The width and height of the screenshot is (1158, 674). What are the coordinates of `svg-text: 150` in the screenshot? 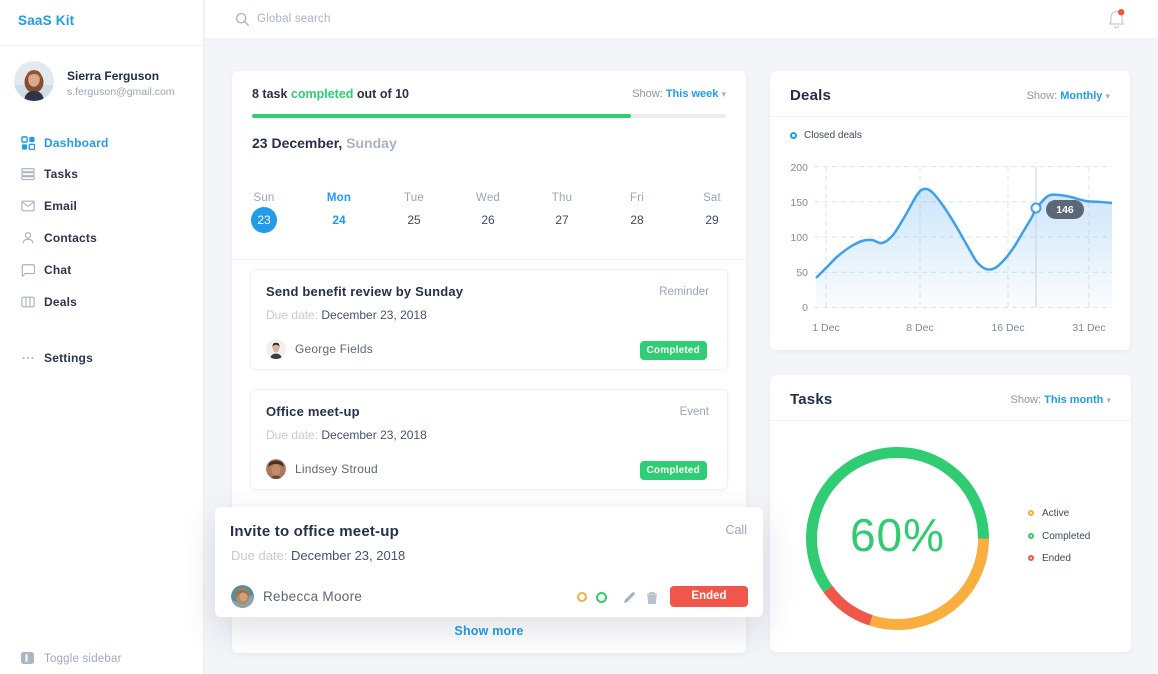 It's located at (799, 203).